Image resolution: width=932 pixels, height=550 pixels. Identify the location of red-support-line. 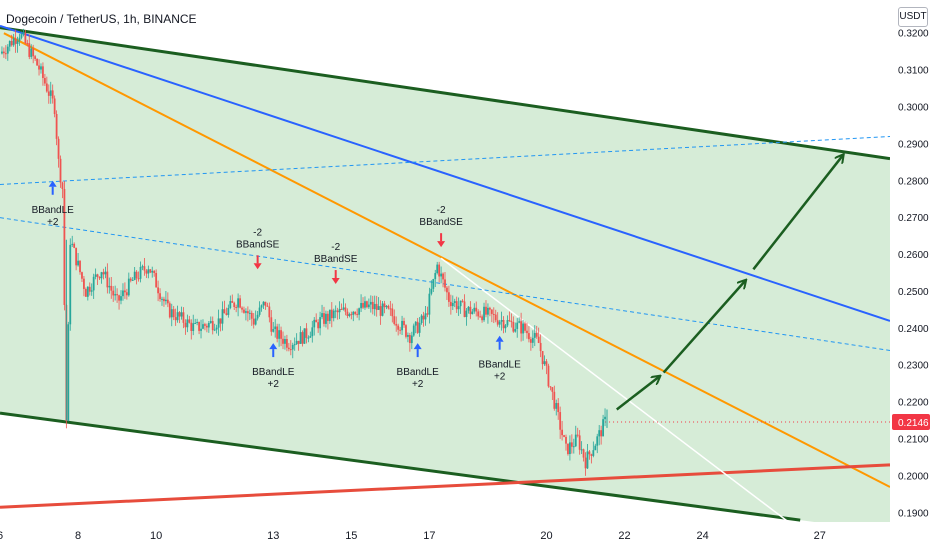
(445, 486).